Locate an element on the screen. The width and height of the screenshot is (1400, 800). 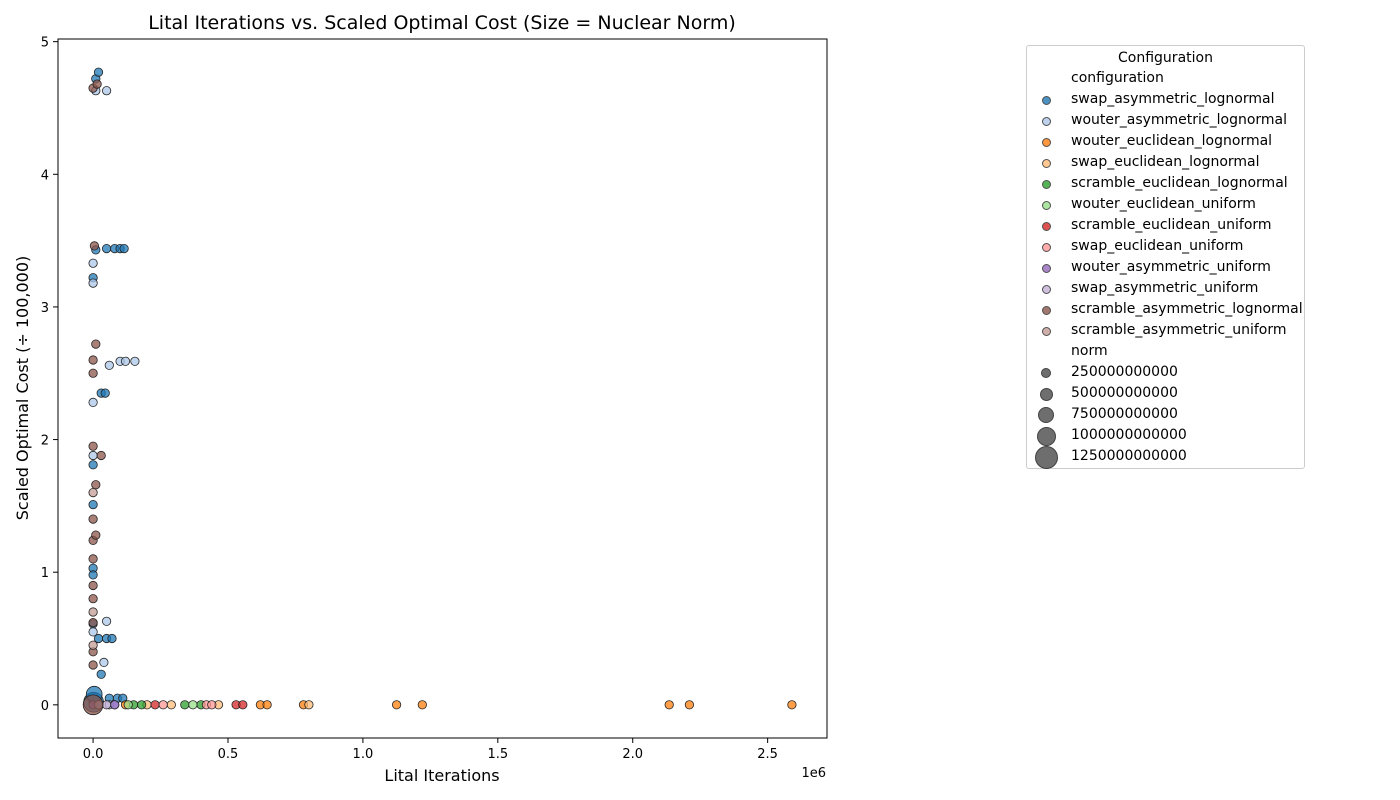
legend-entry: scramble_euclidean_lognormal is located at coordinates (1165, 184).